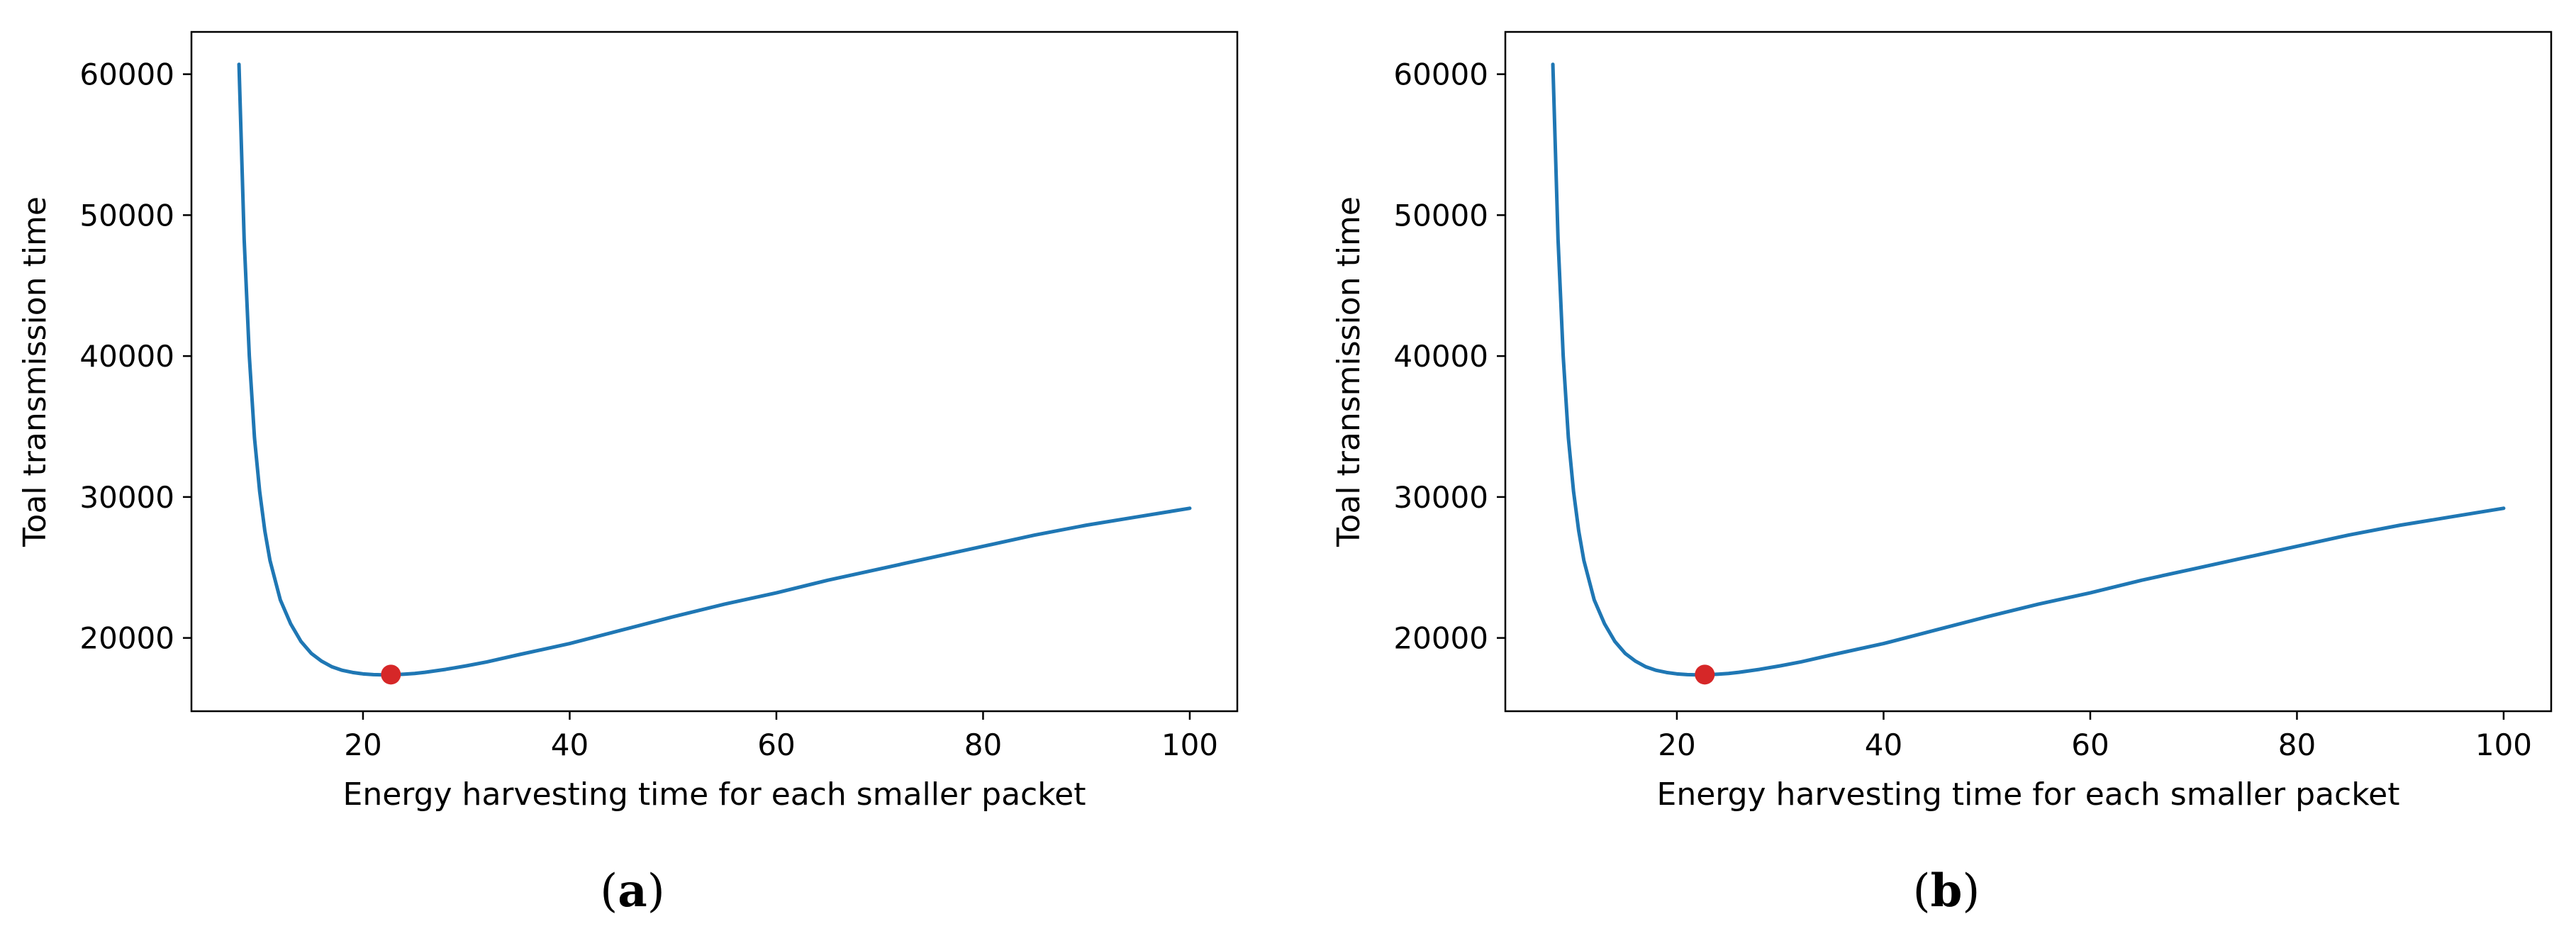 Image resolution: width=2576 pixels, height=936 pixels. I want to click on caption-letter: a, so click(632, 891).